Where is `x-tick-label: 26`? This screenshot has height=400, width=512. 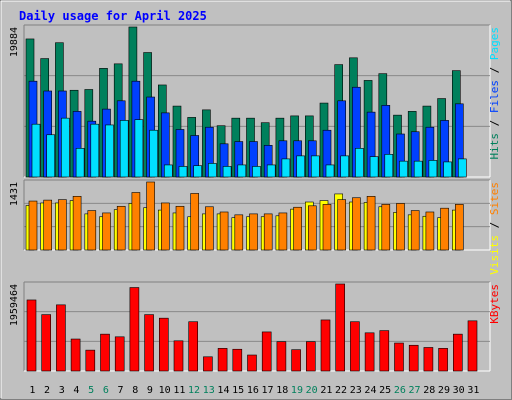
x-tick-label: 26 is located at coordinates (400, 390).